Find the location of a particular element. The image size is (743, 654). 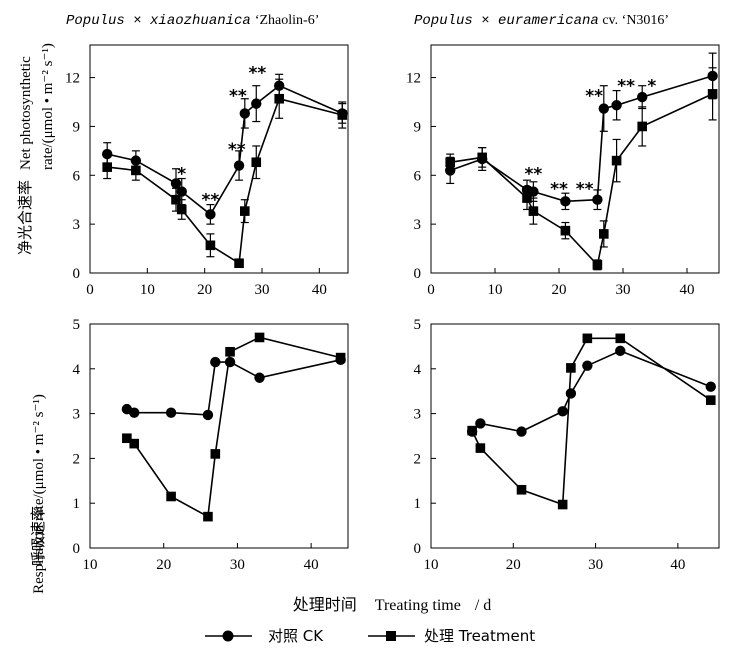

y-tick-label: 5 is located at coordinates (418, 325).